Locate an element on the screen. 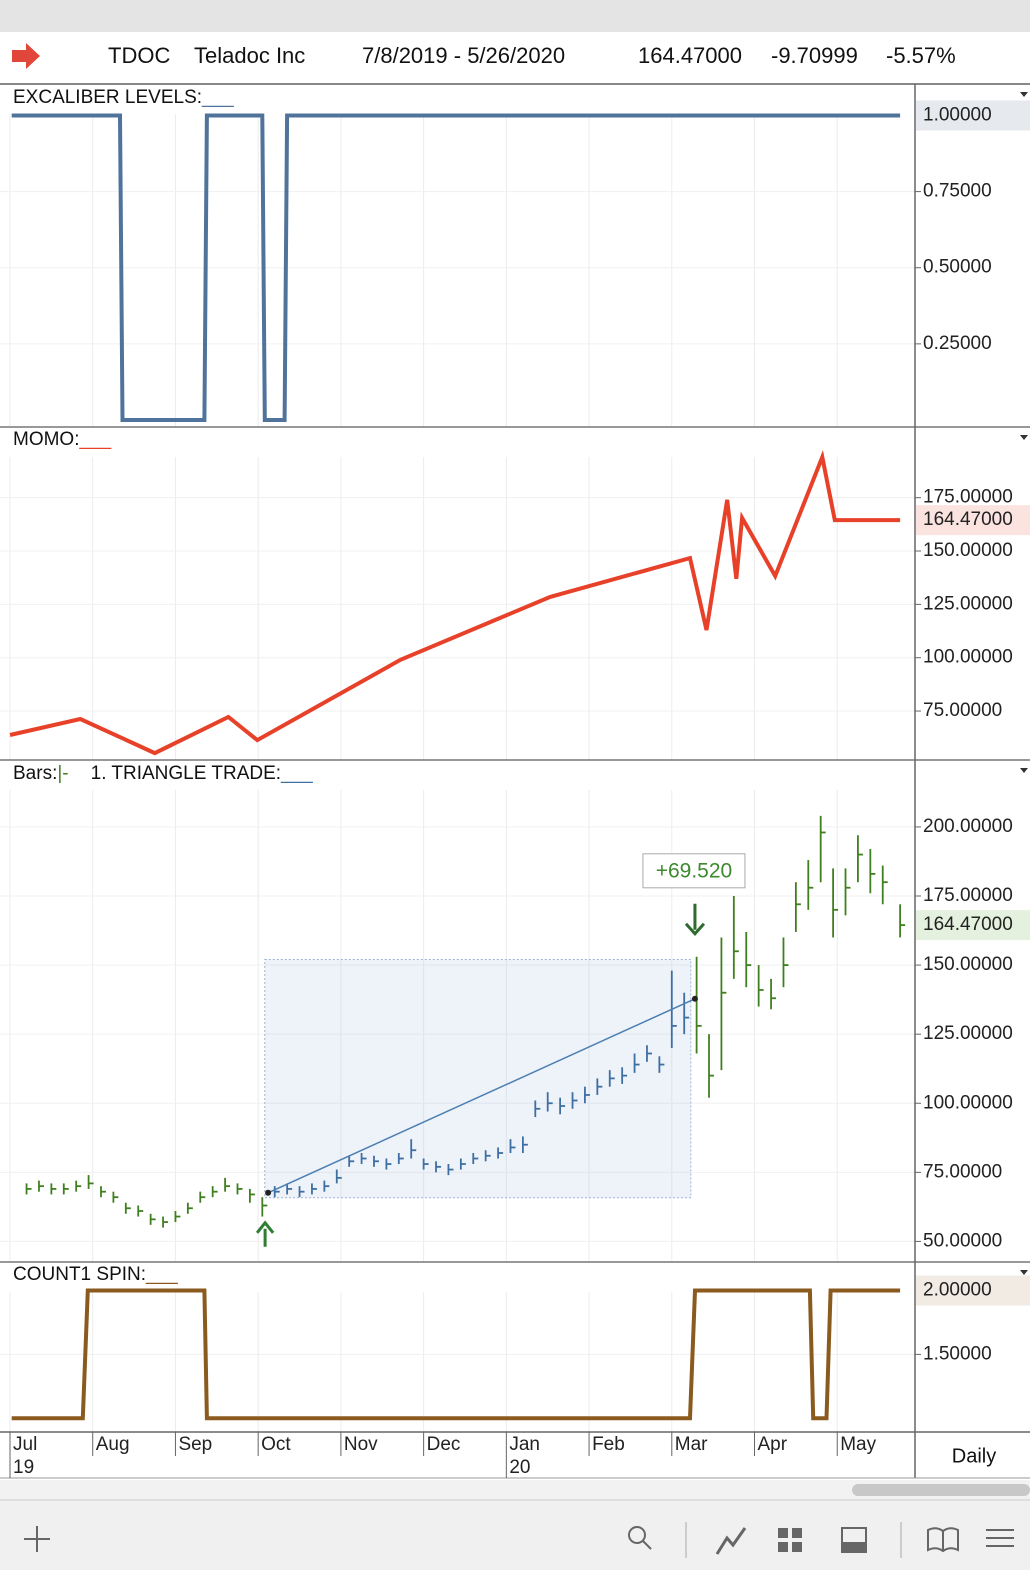  add-button is located at coordinates (37, 1539).